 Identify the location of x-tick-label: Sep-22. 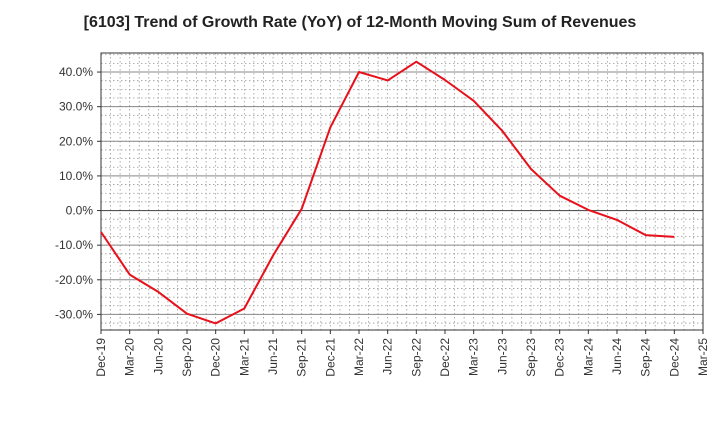
(416, 357).